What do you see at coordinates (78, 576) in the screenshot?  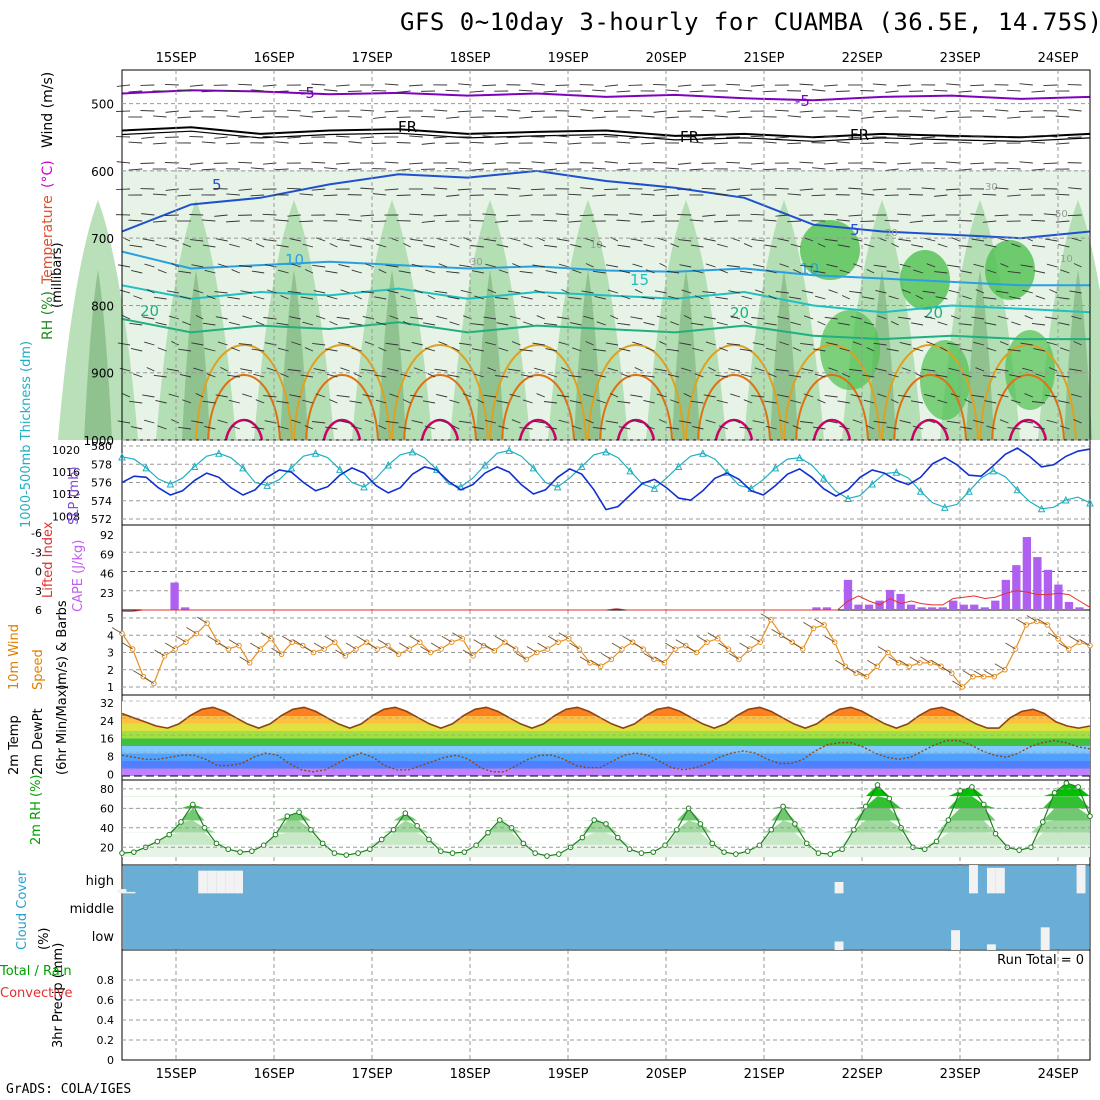 I see `cape-label: CAPE (J/kg)` at bounding box center [78, 576].